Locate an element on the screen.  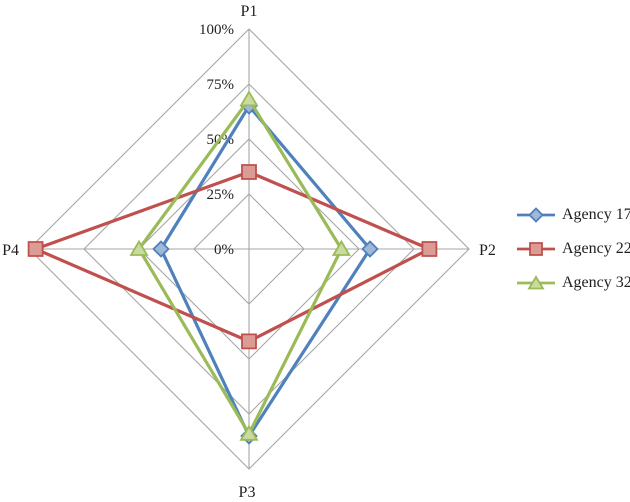
chart-legend: Agency 17 Agency 22 Agency 32 is located at coordinates (573, 249).